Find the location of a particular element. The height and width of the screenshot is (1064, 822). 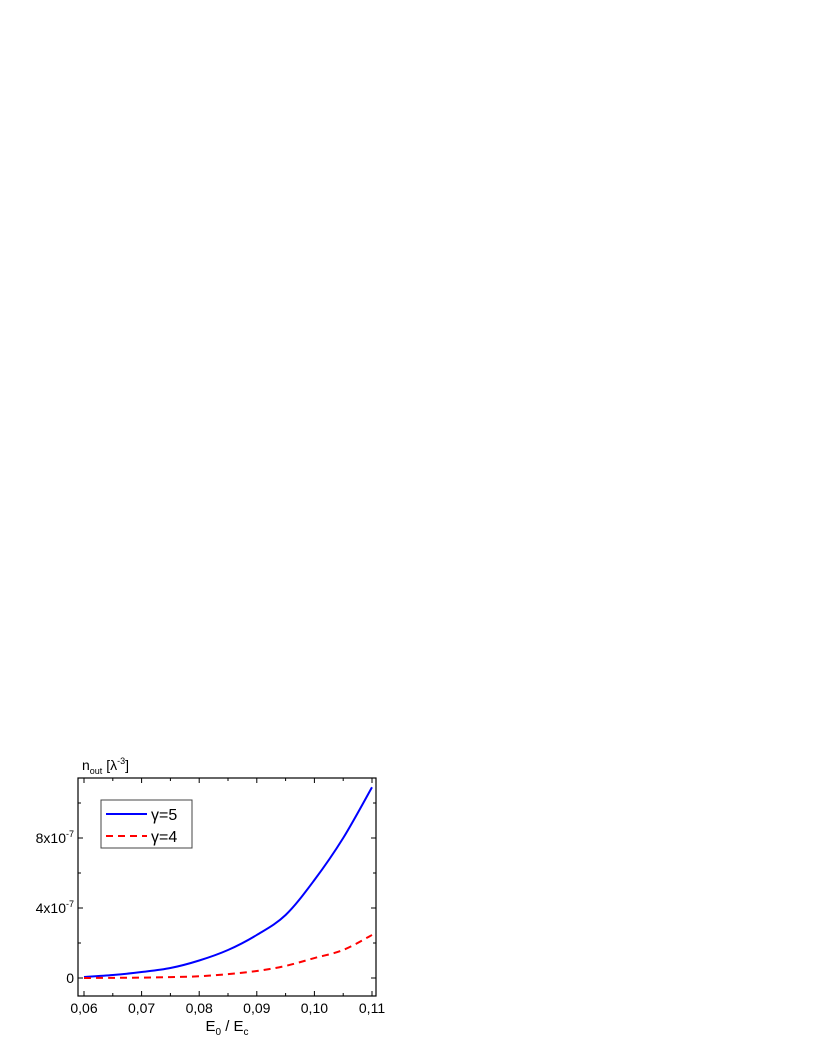

y-tick-label: 4x10⁻⁷ is located at coordinates (55, 907).